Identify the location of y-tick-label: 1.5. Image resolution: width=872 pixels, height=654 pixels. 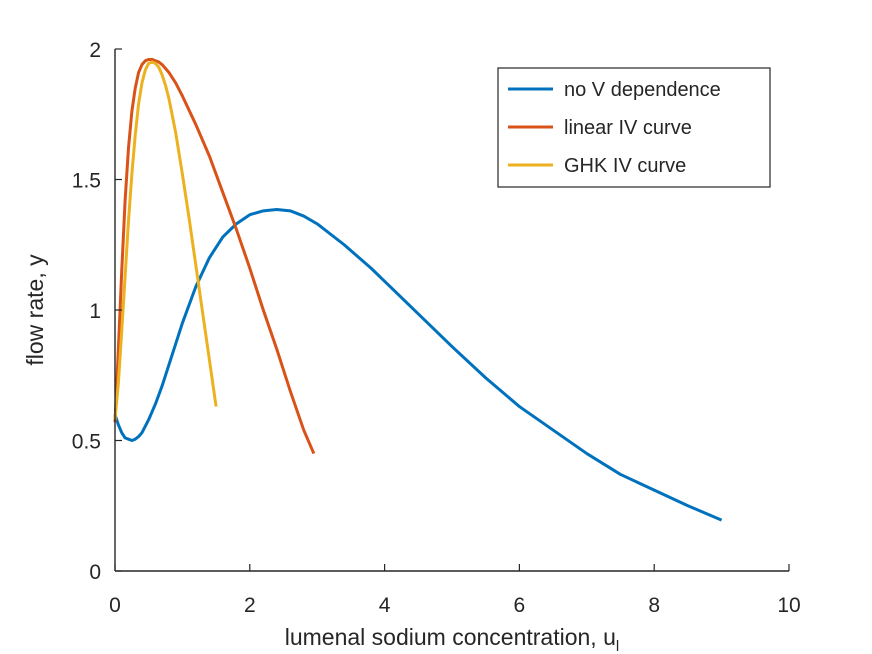
(86, 181).